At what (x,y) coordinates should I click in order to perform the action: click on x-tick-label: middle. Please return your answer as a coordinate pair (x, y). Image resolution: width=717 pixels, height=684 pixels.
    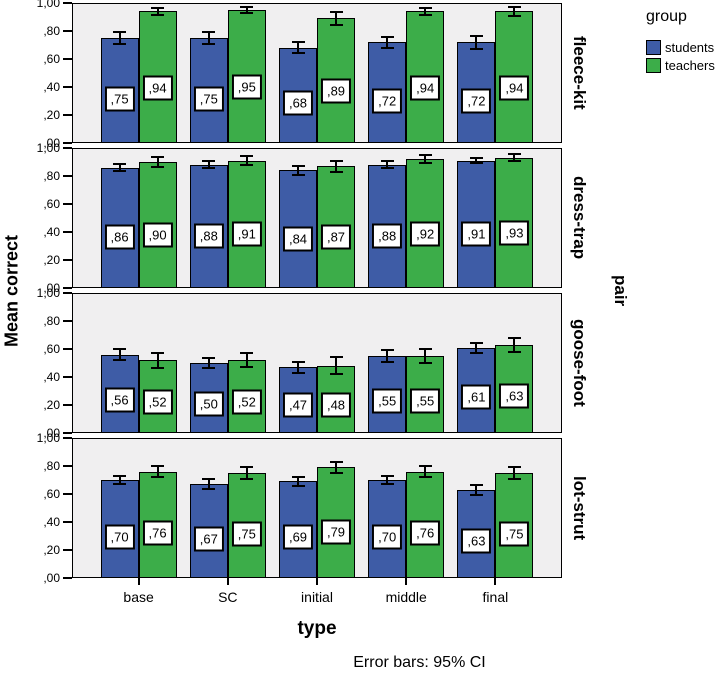
    Looking at the image, I should click on (406, 597).